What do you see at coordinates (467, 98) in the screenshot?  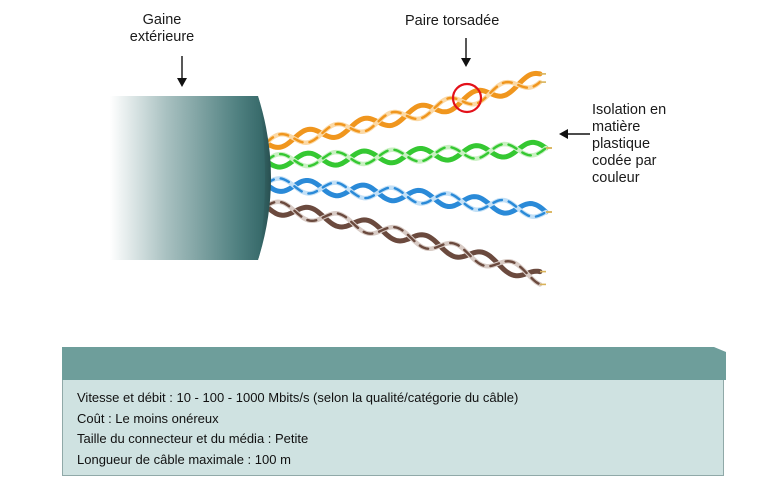 I see `twist-highlight-circle` at bounding box center [467, 98].